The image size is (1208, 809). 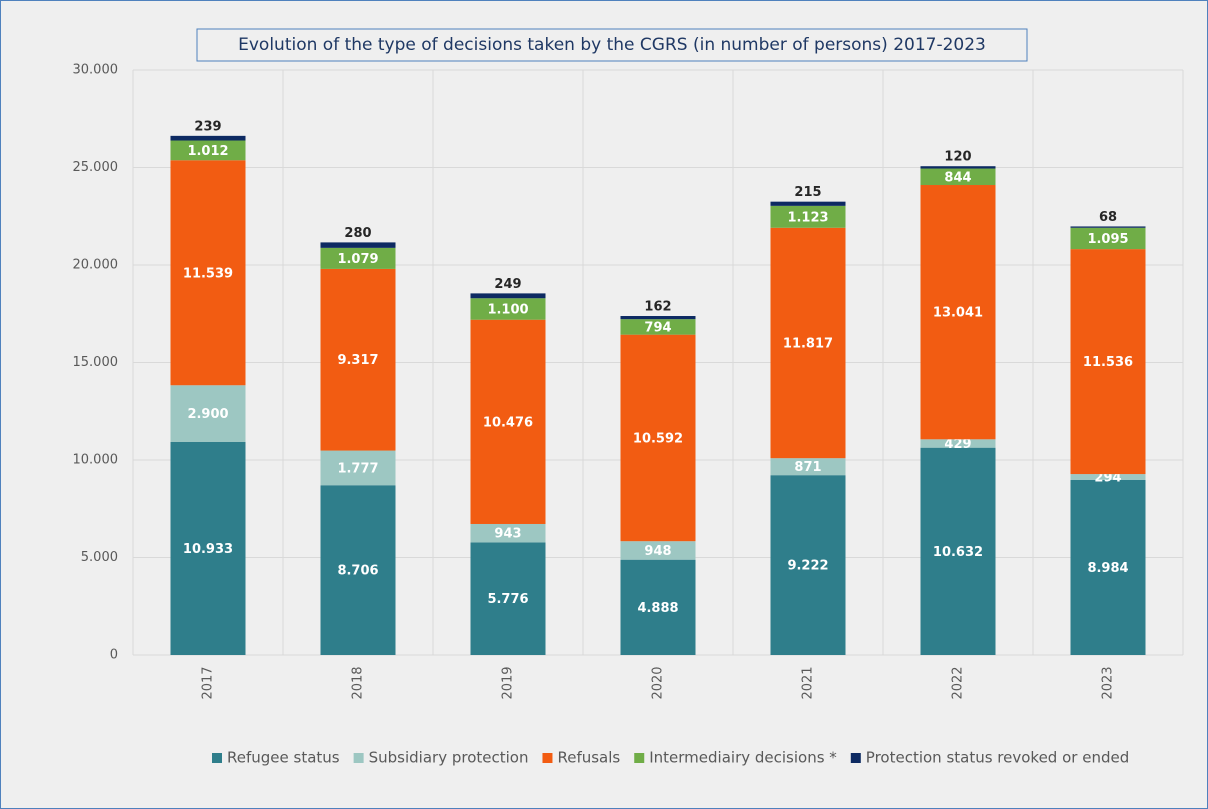 What do you see at coordinates (99, 557) in the screenshot?
I see `y-tick-label: 5.000` at bounding box center [99, 557].